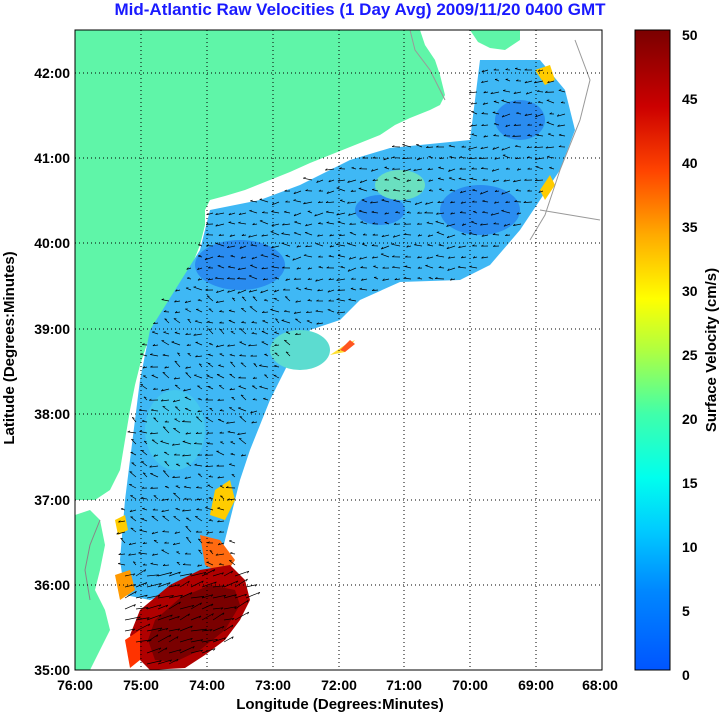 The height and width of the screenshot is (714, 724). Describe the element at coordinates (600, 685) in the screenshot. I see `x-tick-label: 68:00` at that location.